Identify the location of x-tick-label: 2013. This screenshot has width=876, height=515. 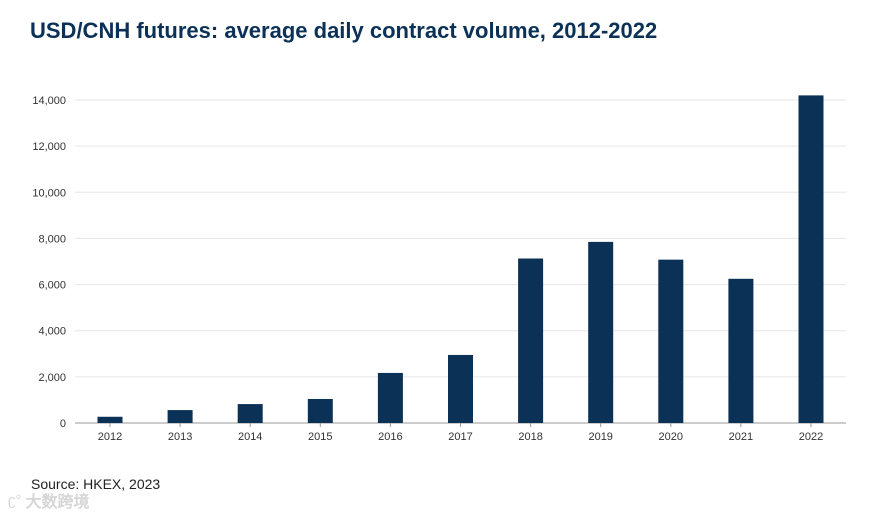
(180, 437).